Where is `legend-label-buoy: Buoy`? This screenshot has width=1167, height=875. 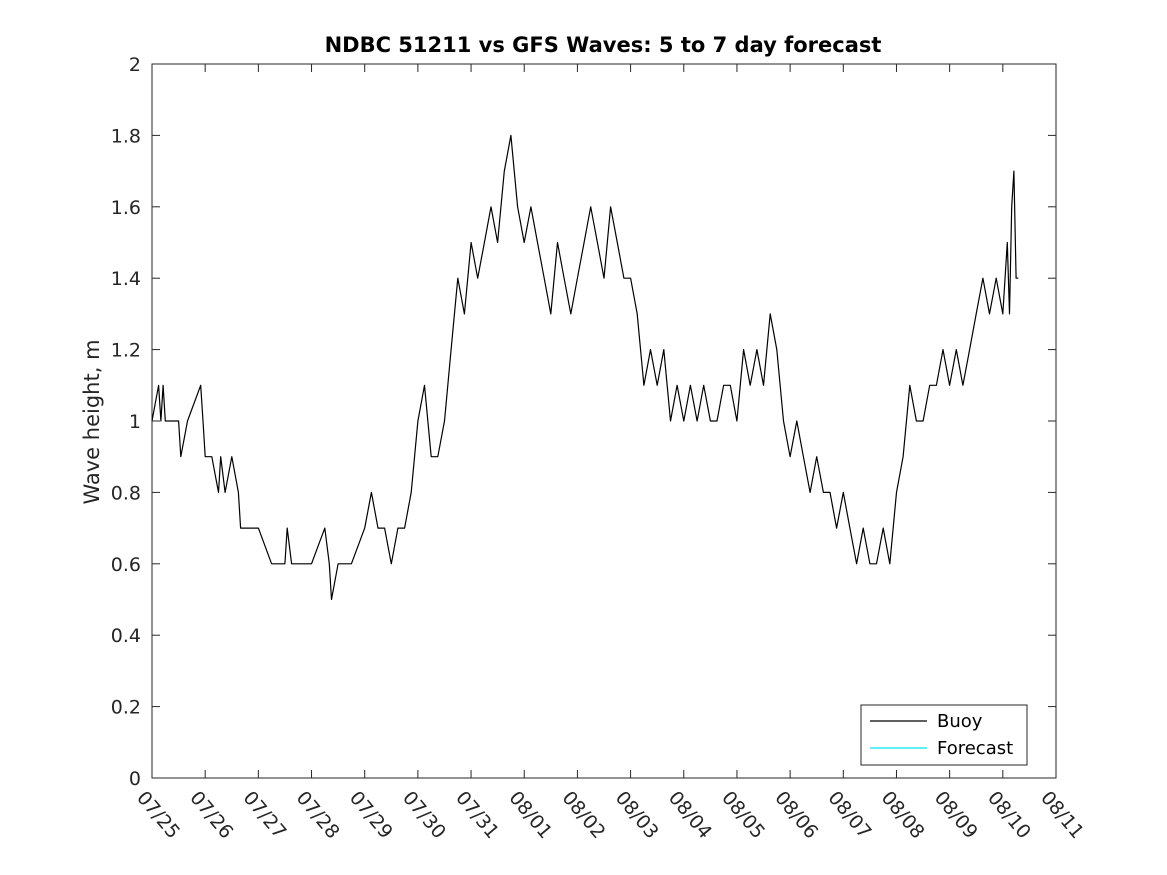 legend-label-buoy: Buoy is located at coordinates (960, 721).